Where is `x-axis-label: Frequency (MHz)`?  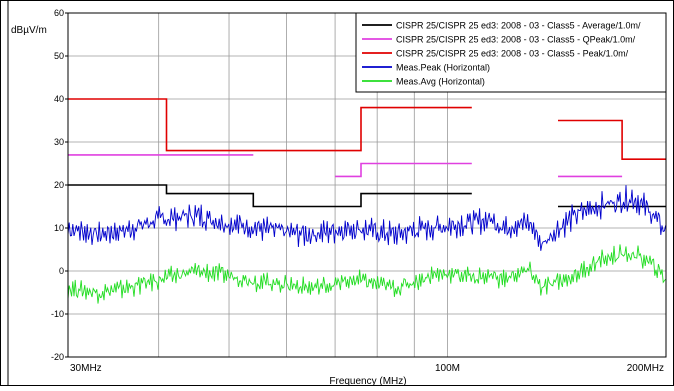
x-axis-label: Frequency (MHz) is located at coordinates (367, 381).